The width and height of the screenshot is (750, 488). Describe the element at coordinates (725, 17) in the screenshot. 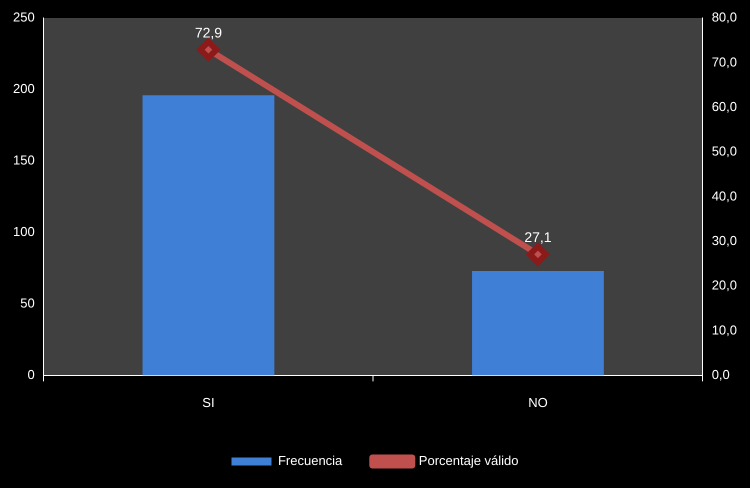

I see `y2-tick-label: 80,0` at that location.